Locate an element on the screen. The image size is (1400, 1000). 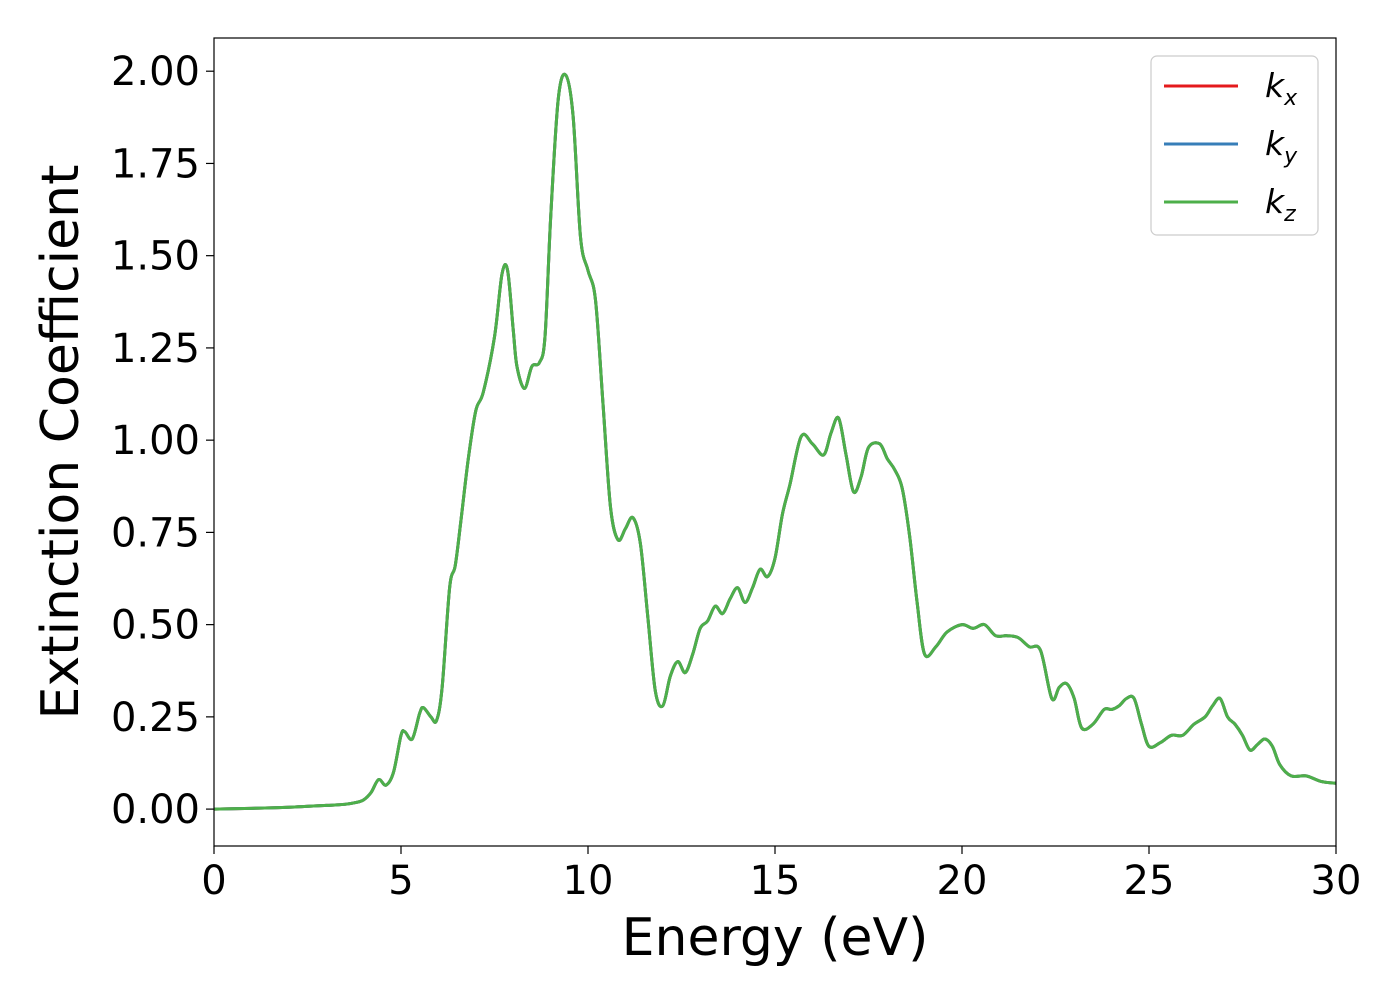
y-tick-label: 0.75 is located at coordinates (155, 533).